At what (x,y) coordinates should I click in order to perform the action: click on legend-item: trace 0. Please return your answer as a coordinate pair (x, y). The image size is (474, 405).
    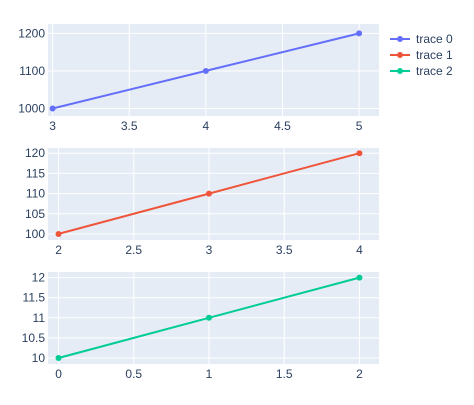
    Looking at the image, I should click on (421, 39).